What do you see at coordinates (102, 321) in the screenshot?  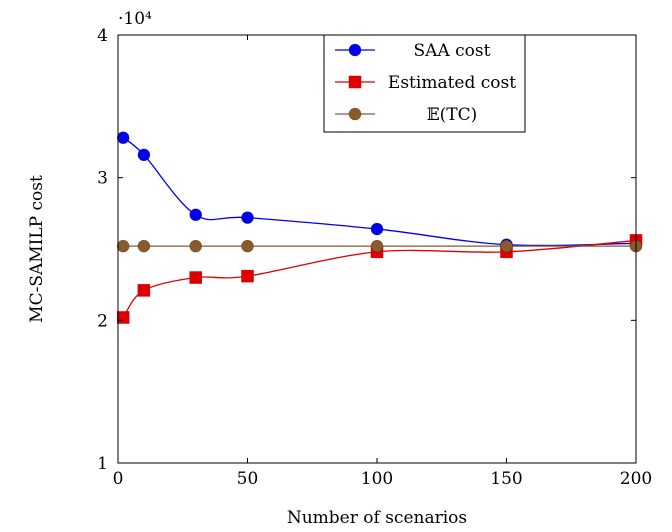 I see `y-tick-label: 2` at bounding box center [102, 321].